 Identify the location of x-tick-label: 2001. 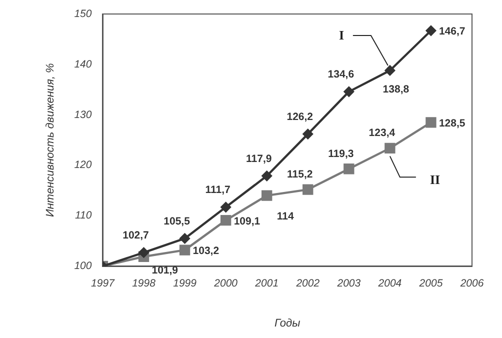
(266, 283).